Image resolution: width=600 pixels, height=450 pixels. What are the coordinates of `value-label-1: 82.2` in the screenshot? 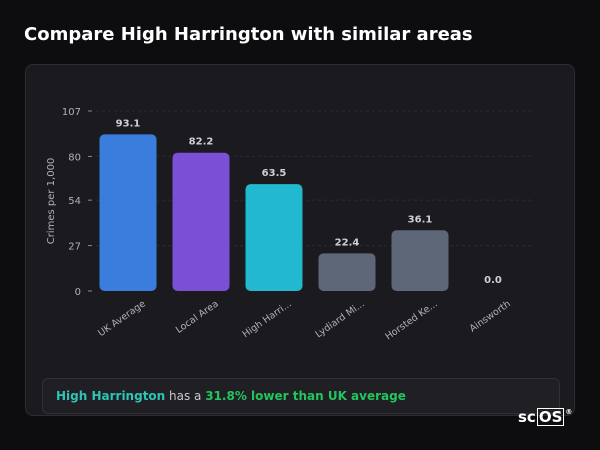 It's located at (201, 142).